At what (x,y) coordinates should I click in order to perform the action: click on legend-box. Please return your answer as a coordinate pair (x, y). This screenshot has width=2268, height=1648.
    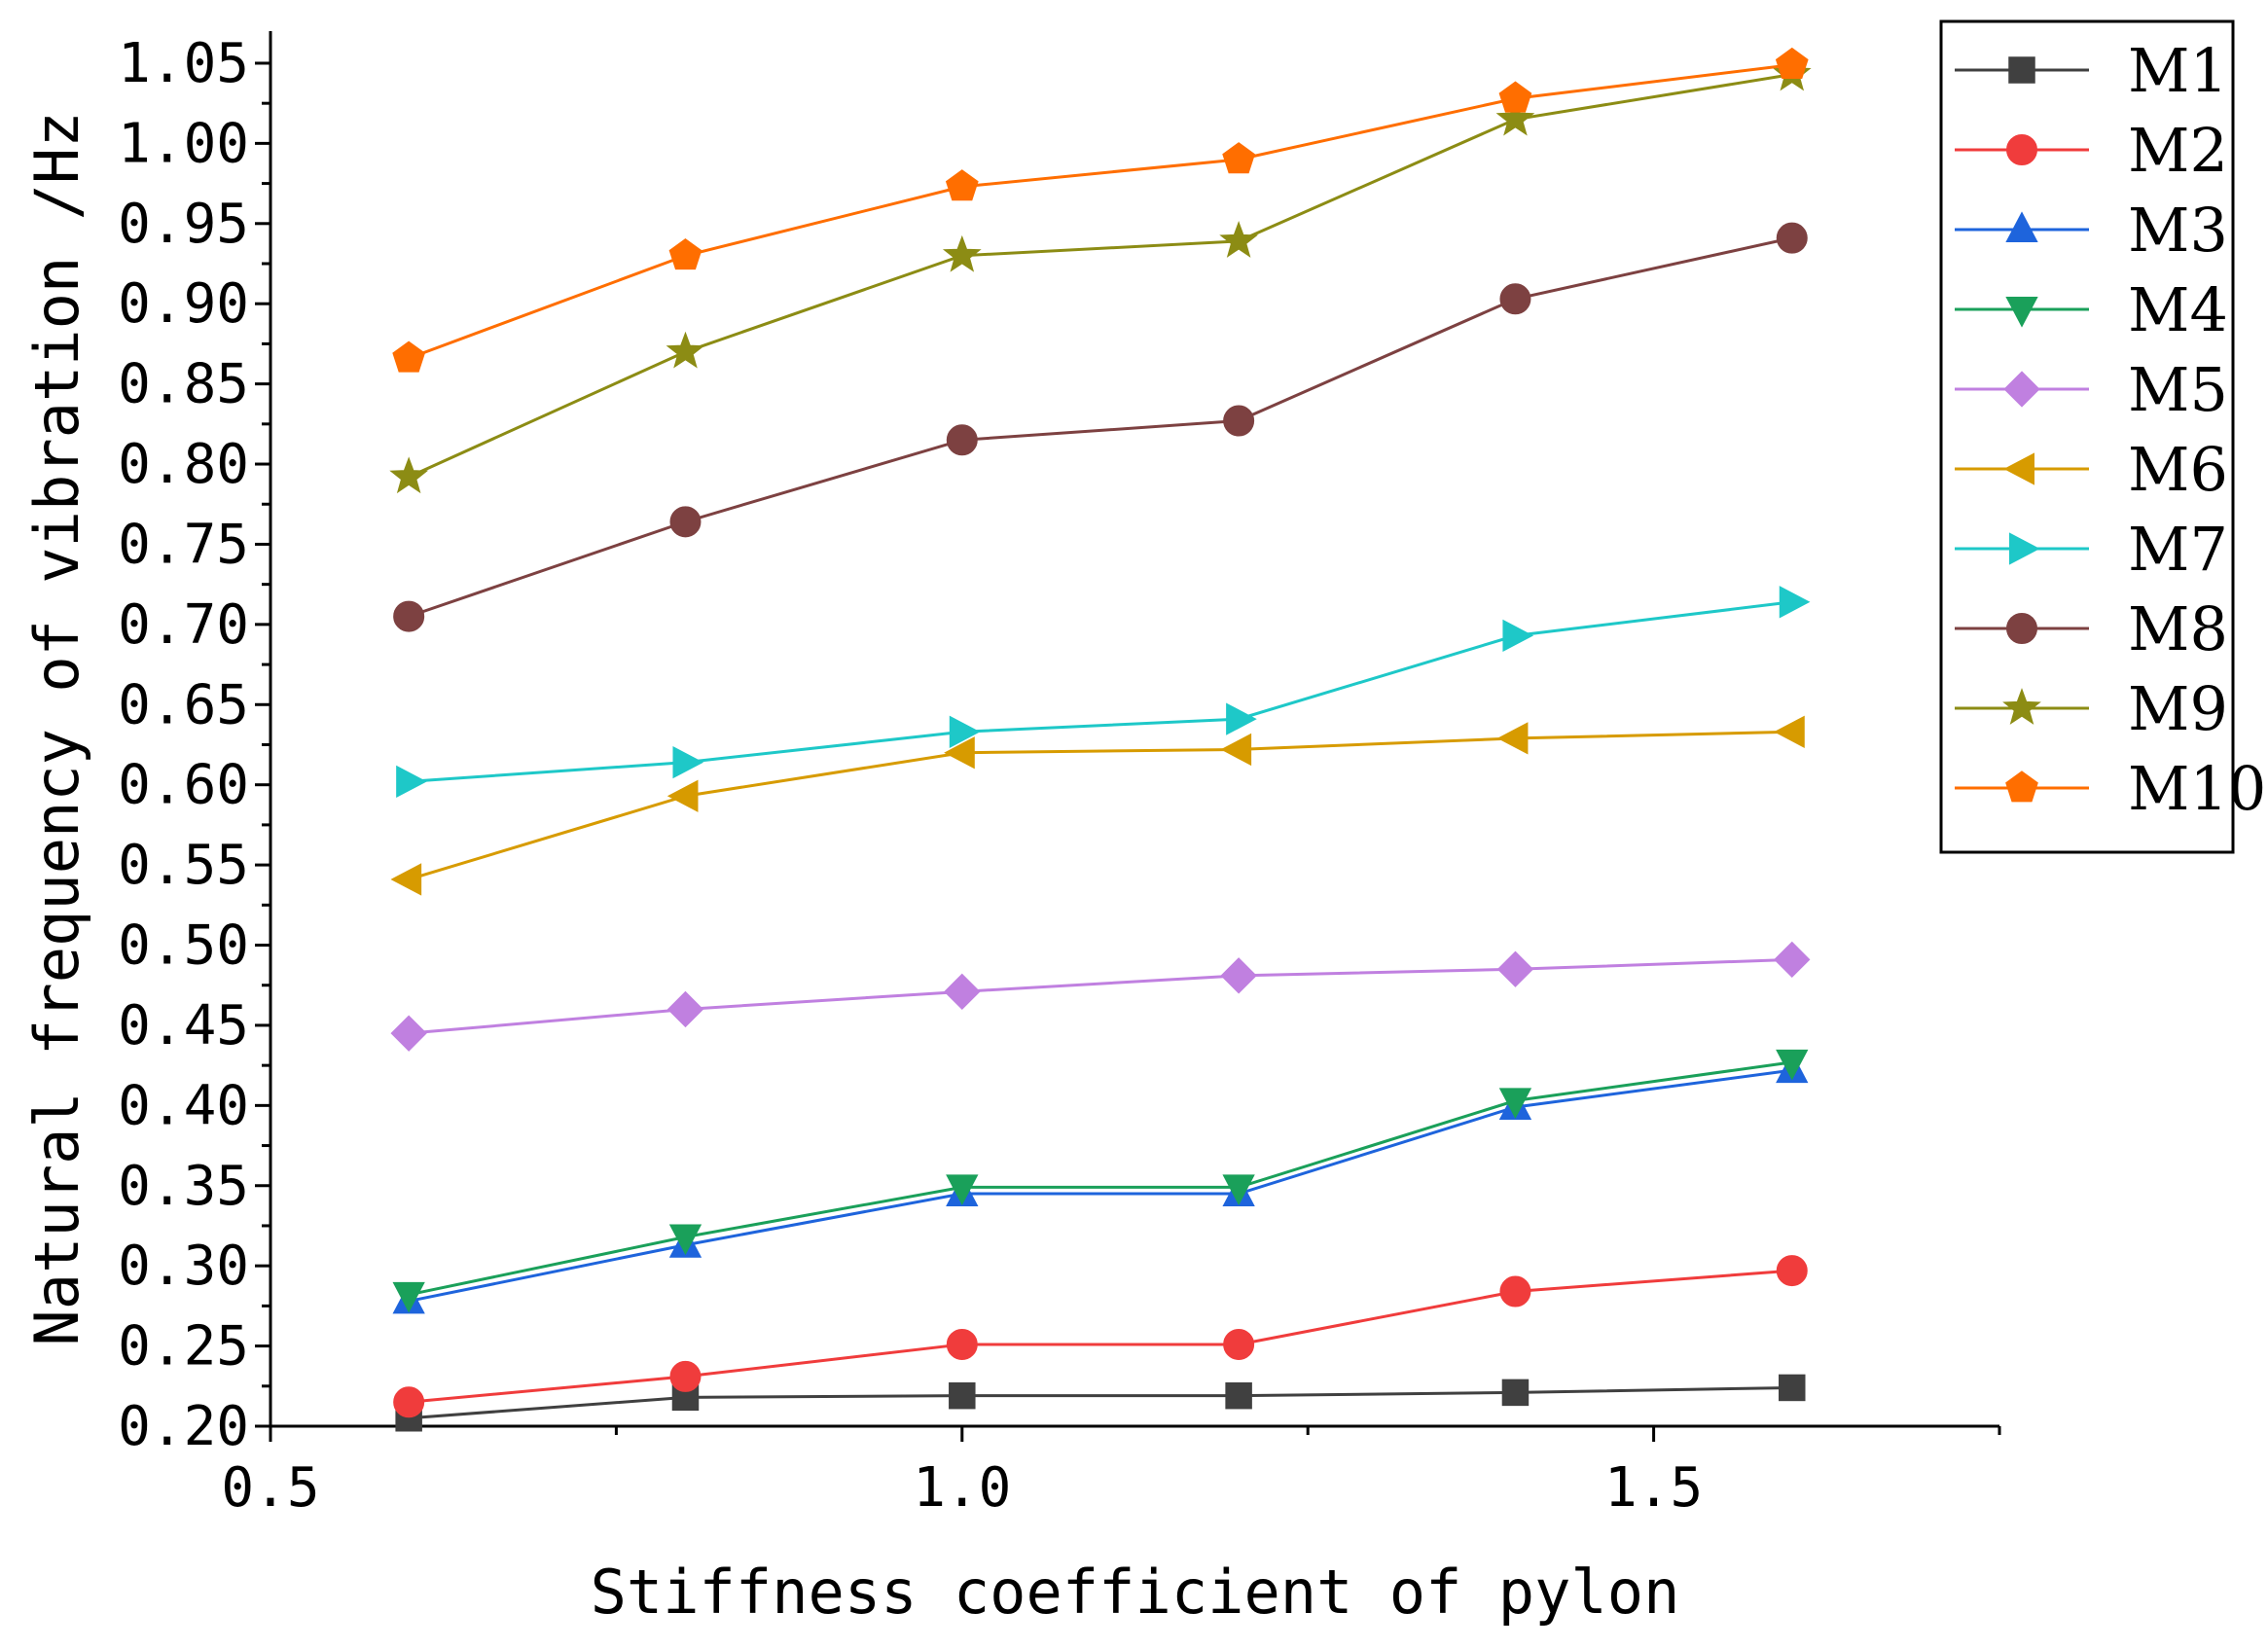
    Looking at the image, I should click on (2087, 437).